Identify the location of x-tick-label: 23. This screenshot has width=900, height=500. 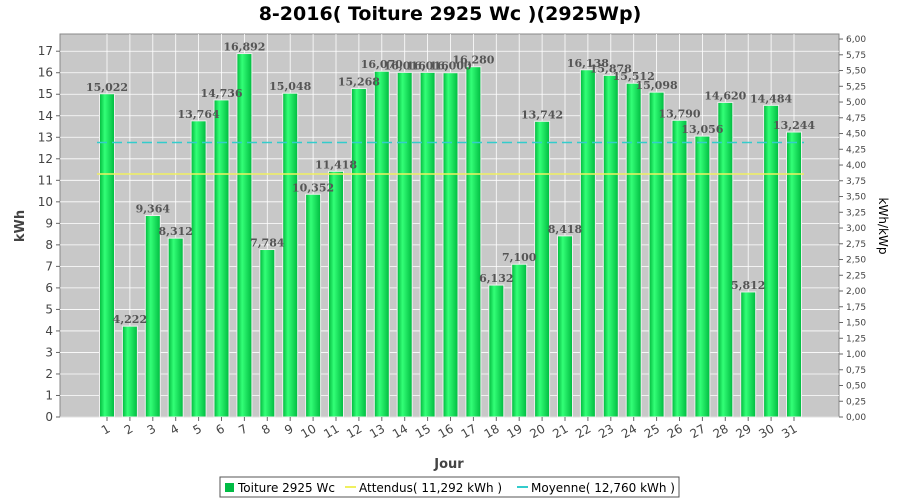
(606, 431).